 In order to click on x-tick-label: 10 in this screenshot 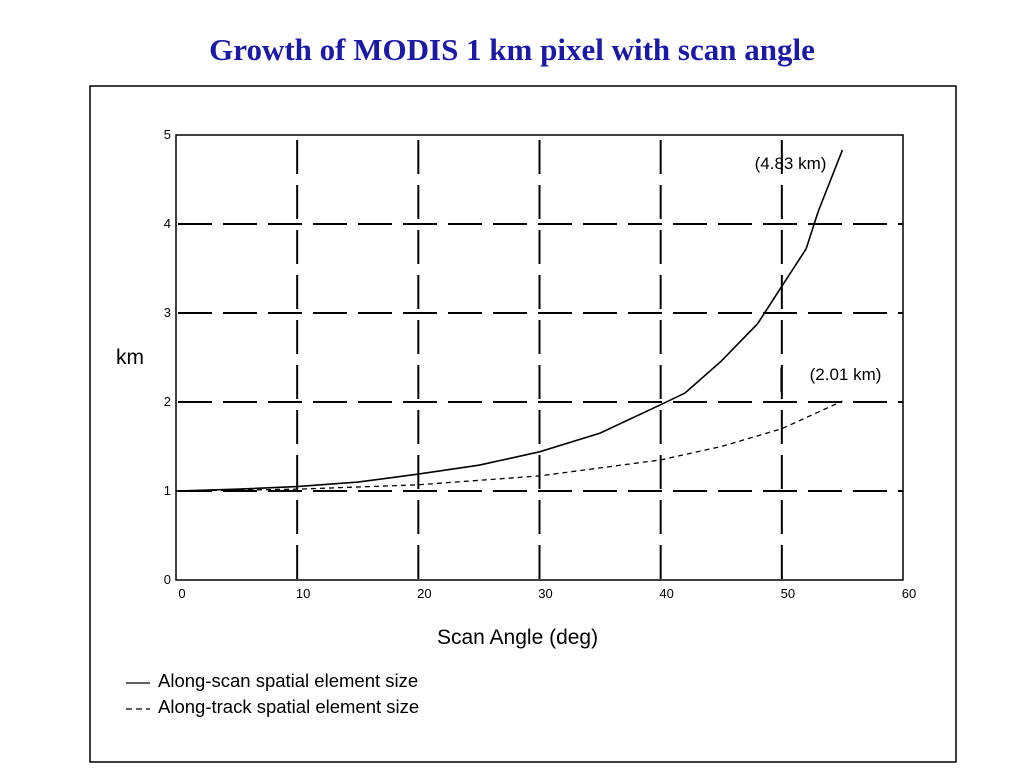, I will do `click(303, 593)`.